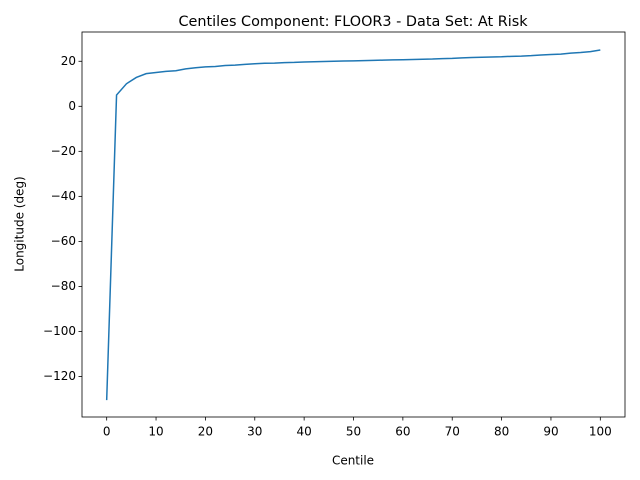 The image size is (640, 480). What do you see at coordinates (20, 223) in the screenshot?
I see `y-axis-label: Longitude (deg)` at bounding box center [20, 223].